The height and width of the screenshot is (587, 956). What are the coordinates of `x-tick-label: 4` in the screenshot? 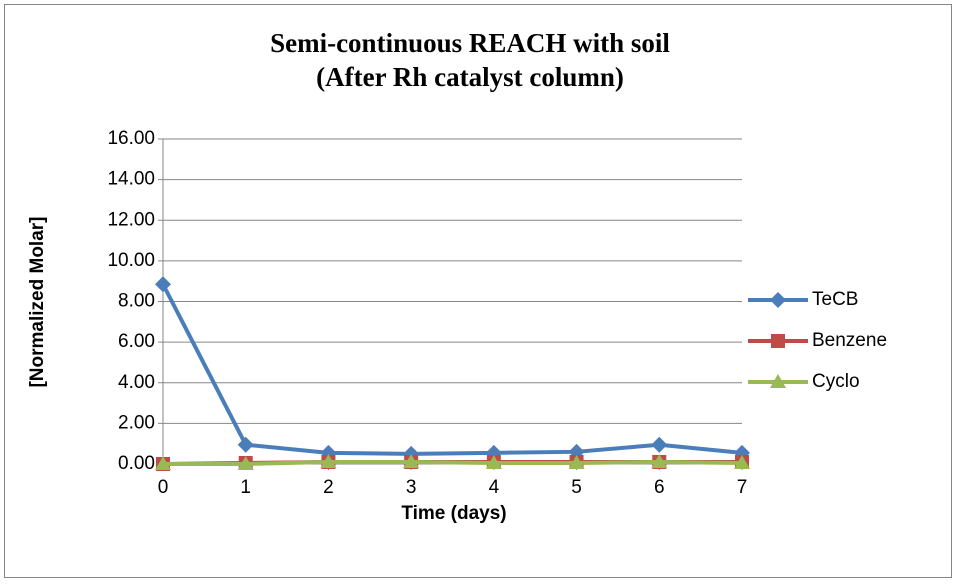 It's located at (494, 487).